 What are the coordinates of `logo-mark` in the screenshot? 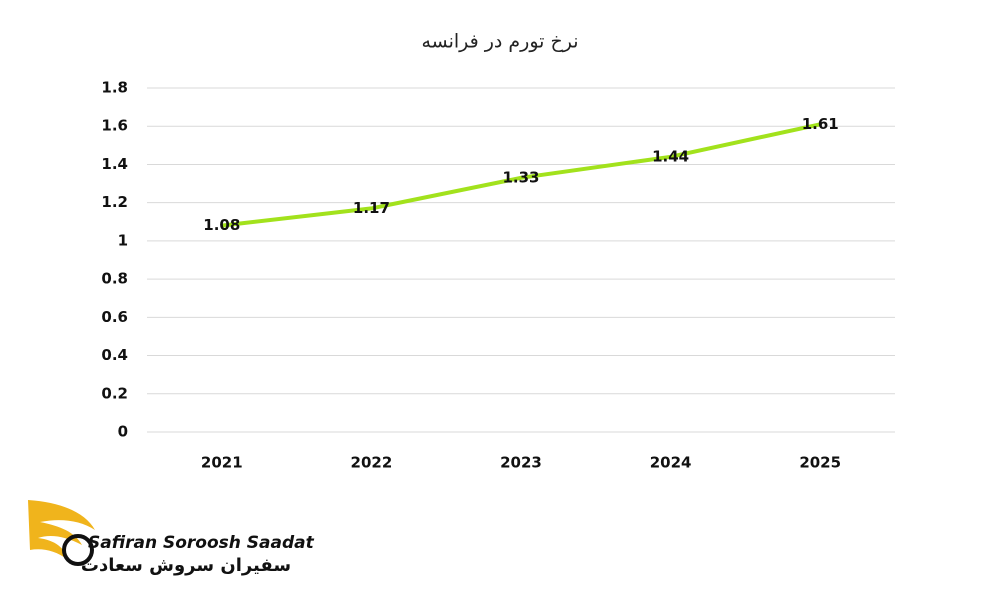 It's located at (78, 550).